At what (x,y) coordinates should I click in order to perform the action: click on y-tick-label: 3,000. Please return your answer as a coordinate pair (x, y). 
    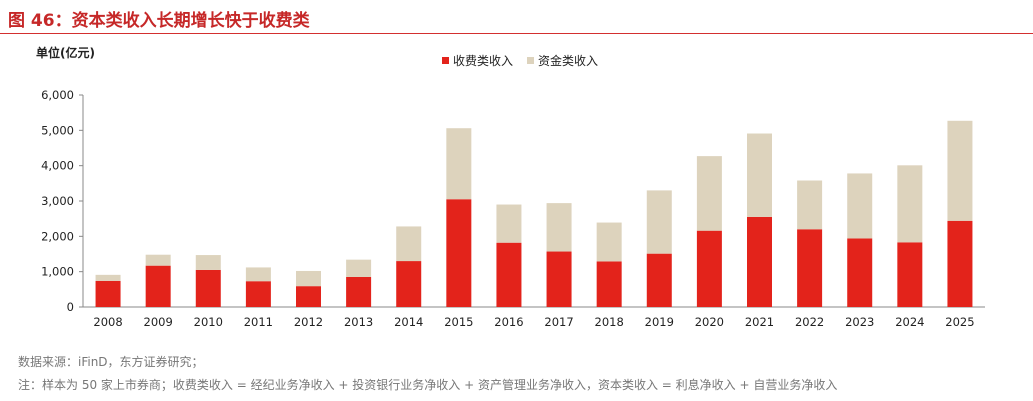
    Looking at the image, I should click on (57, 201).